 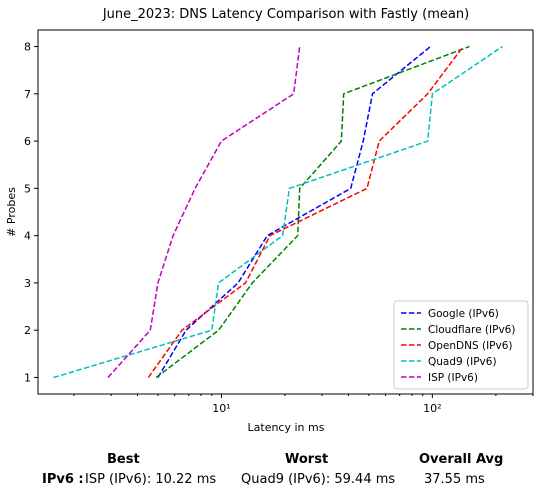 I want to click on x-tick-label: 10¹, so click(x=221, y=408).